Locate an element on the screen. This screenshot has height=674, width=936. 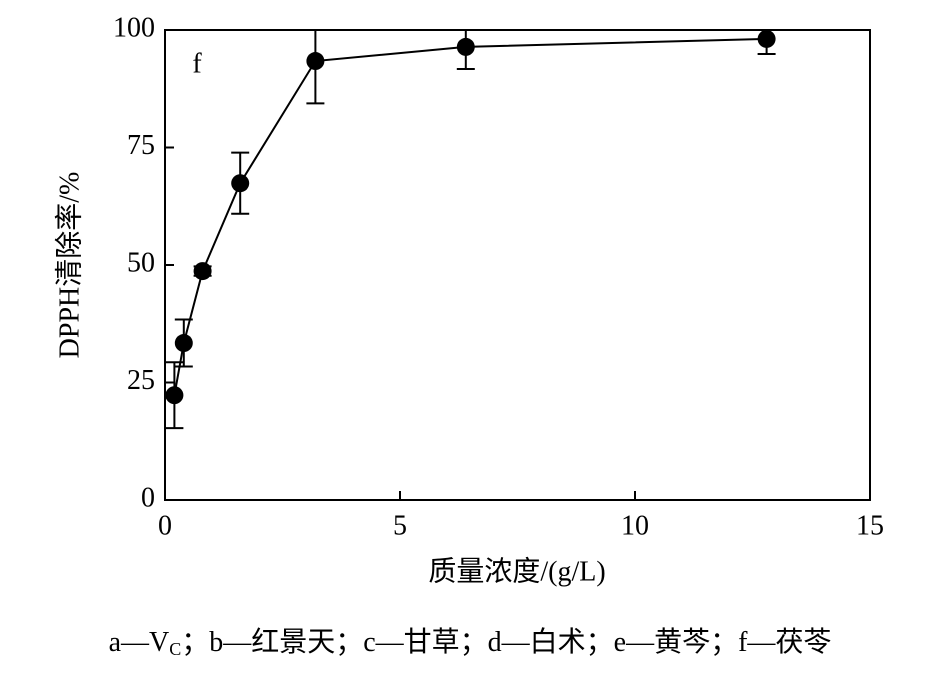
y-tick-label: 0 is located at coordinates (148, 497).